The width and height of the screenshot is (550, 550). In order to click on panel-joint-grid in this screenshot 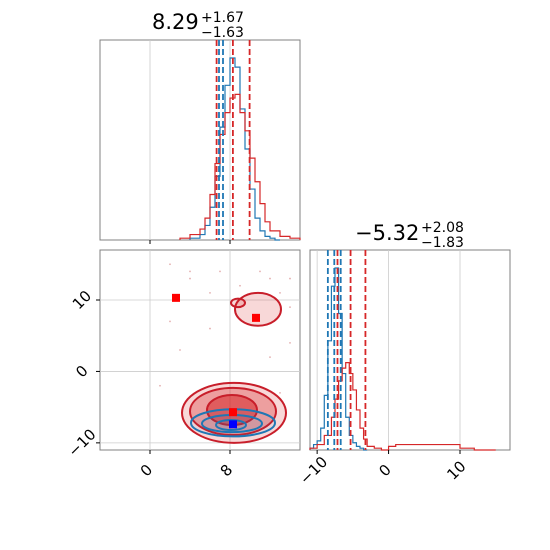, I will do `click(200, 350)`.